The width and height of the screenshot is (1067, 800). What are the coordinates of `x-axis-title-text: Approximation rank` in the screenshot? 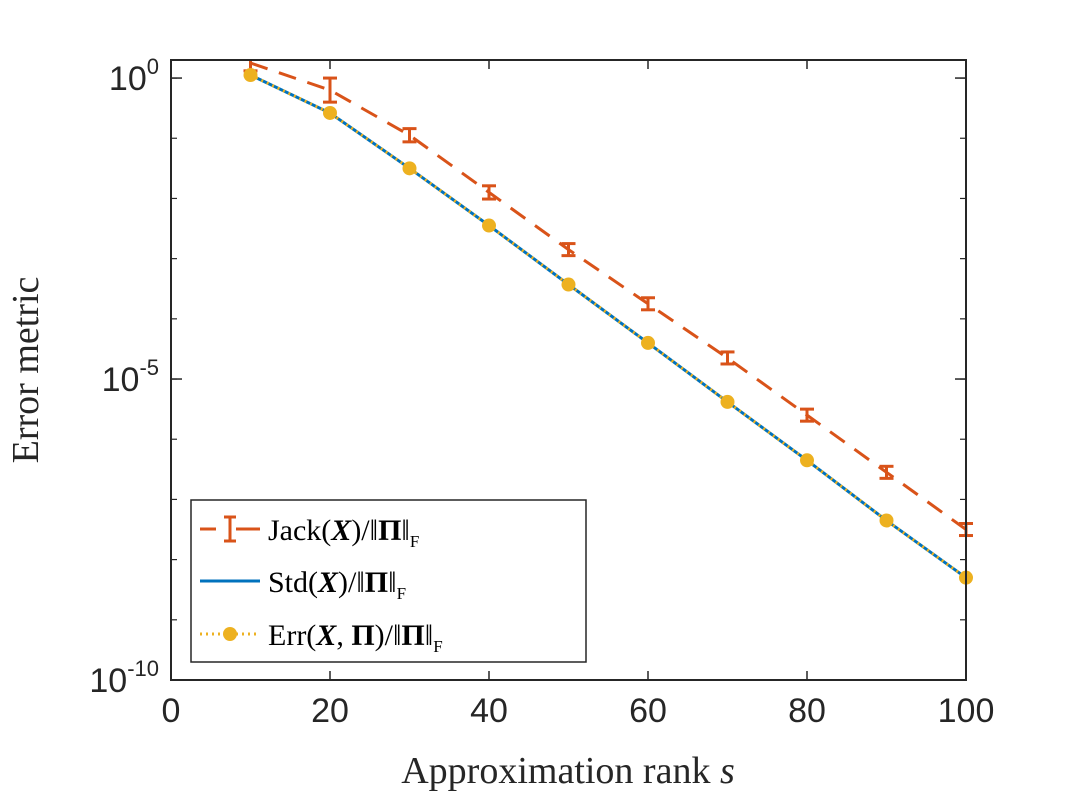 It's located at (555, 771).